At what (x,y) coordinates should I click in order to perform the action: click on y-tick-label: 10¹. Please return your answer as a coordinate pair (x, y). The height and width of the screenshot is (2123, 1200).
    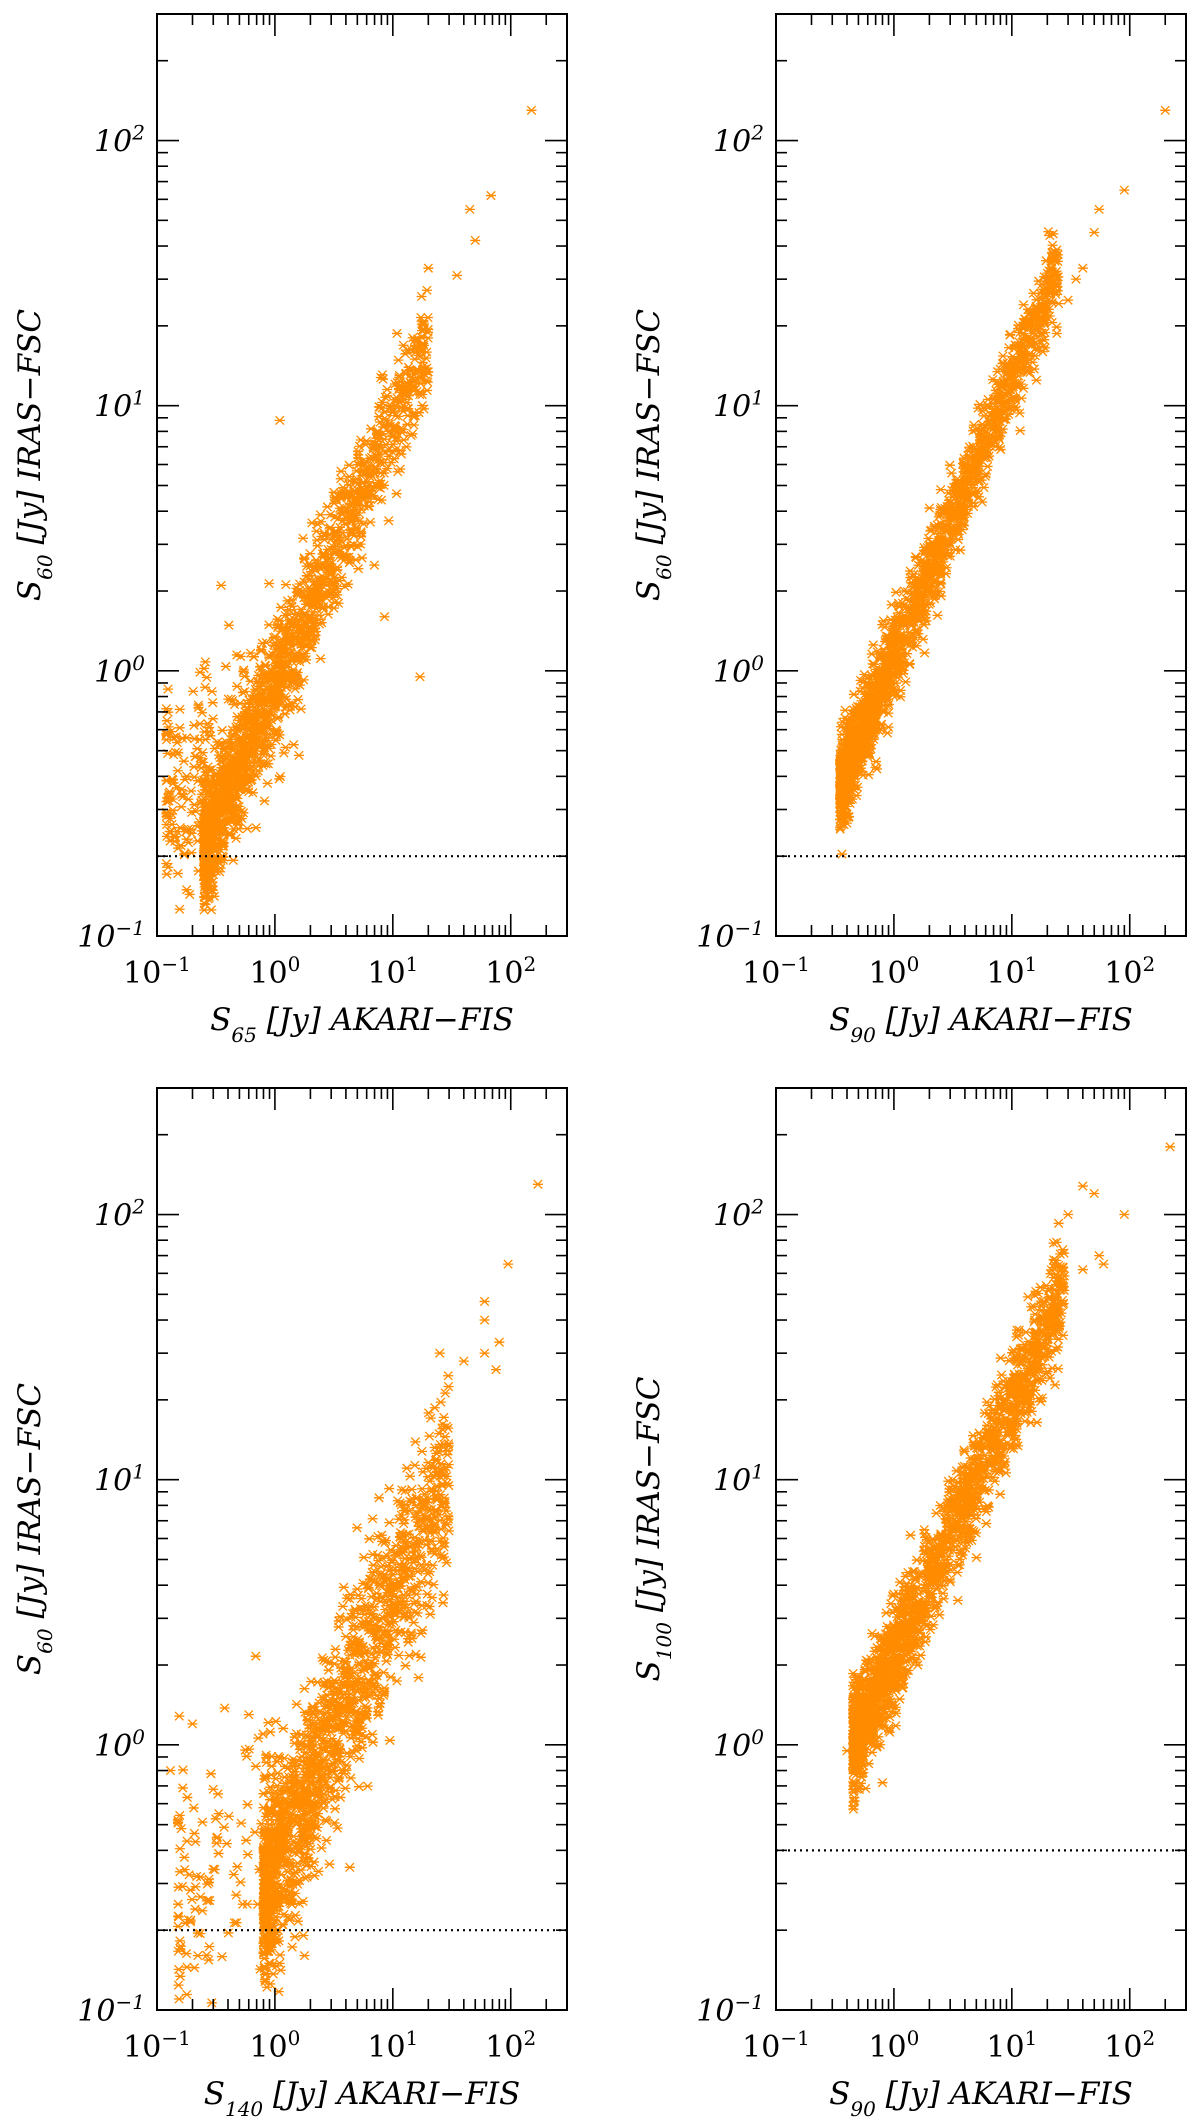
    Looking at the image, I should click on (738, 405).